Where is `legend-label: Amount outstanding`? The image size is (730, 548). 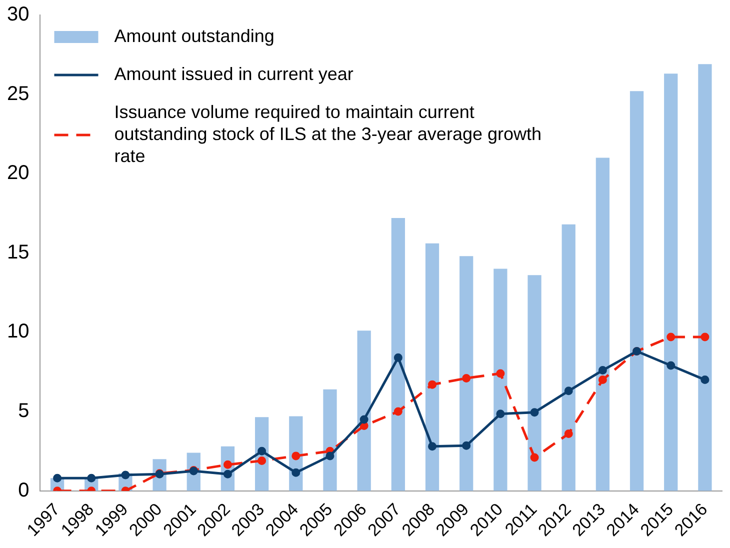 legend-label: Amount outstanding is located at coordinates (194, 36).